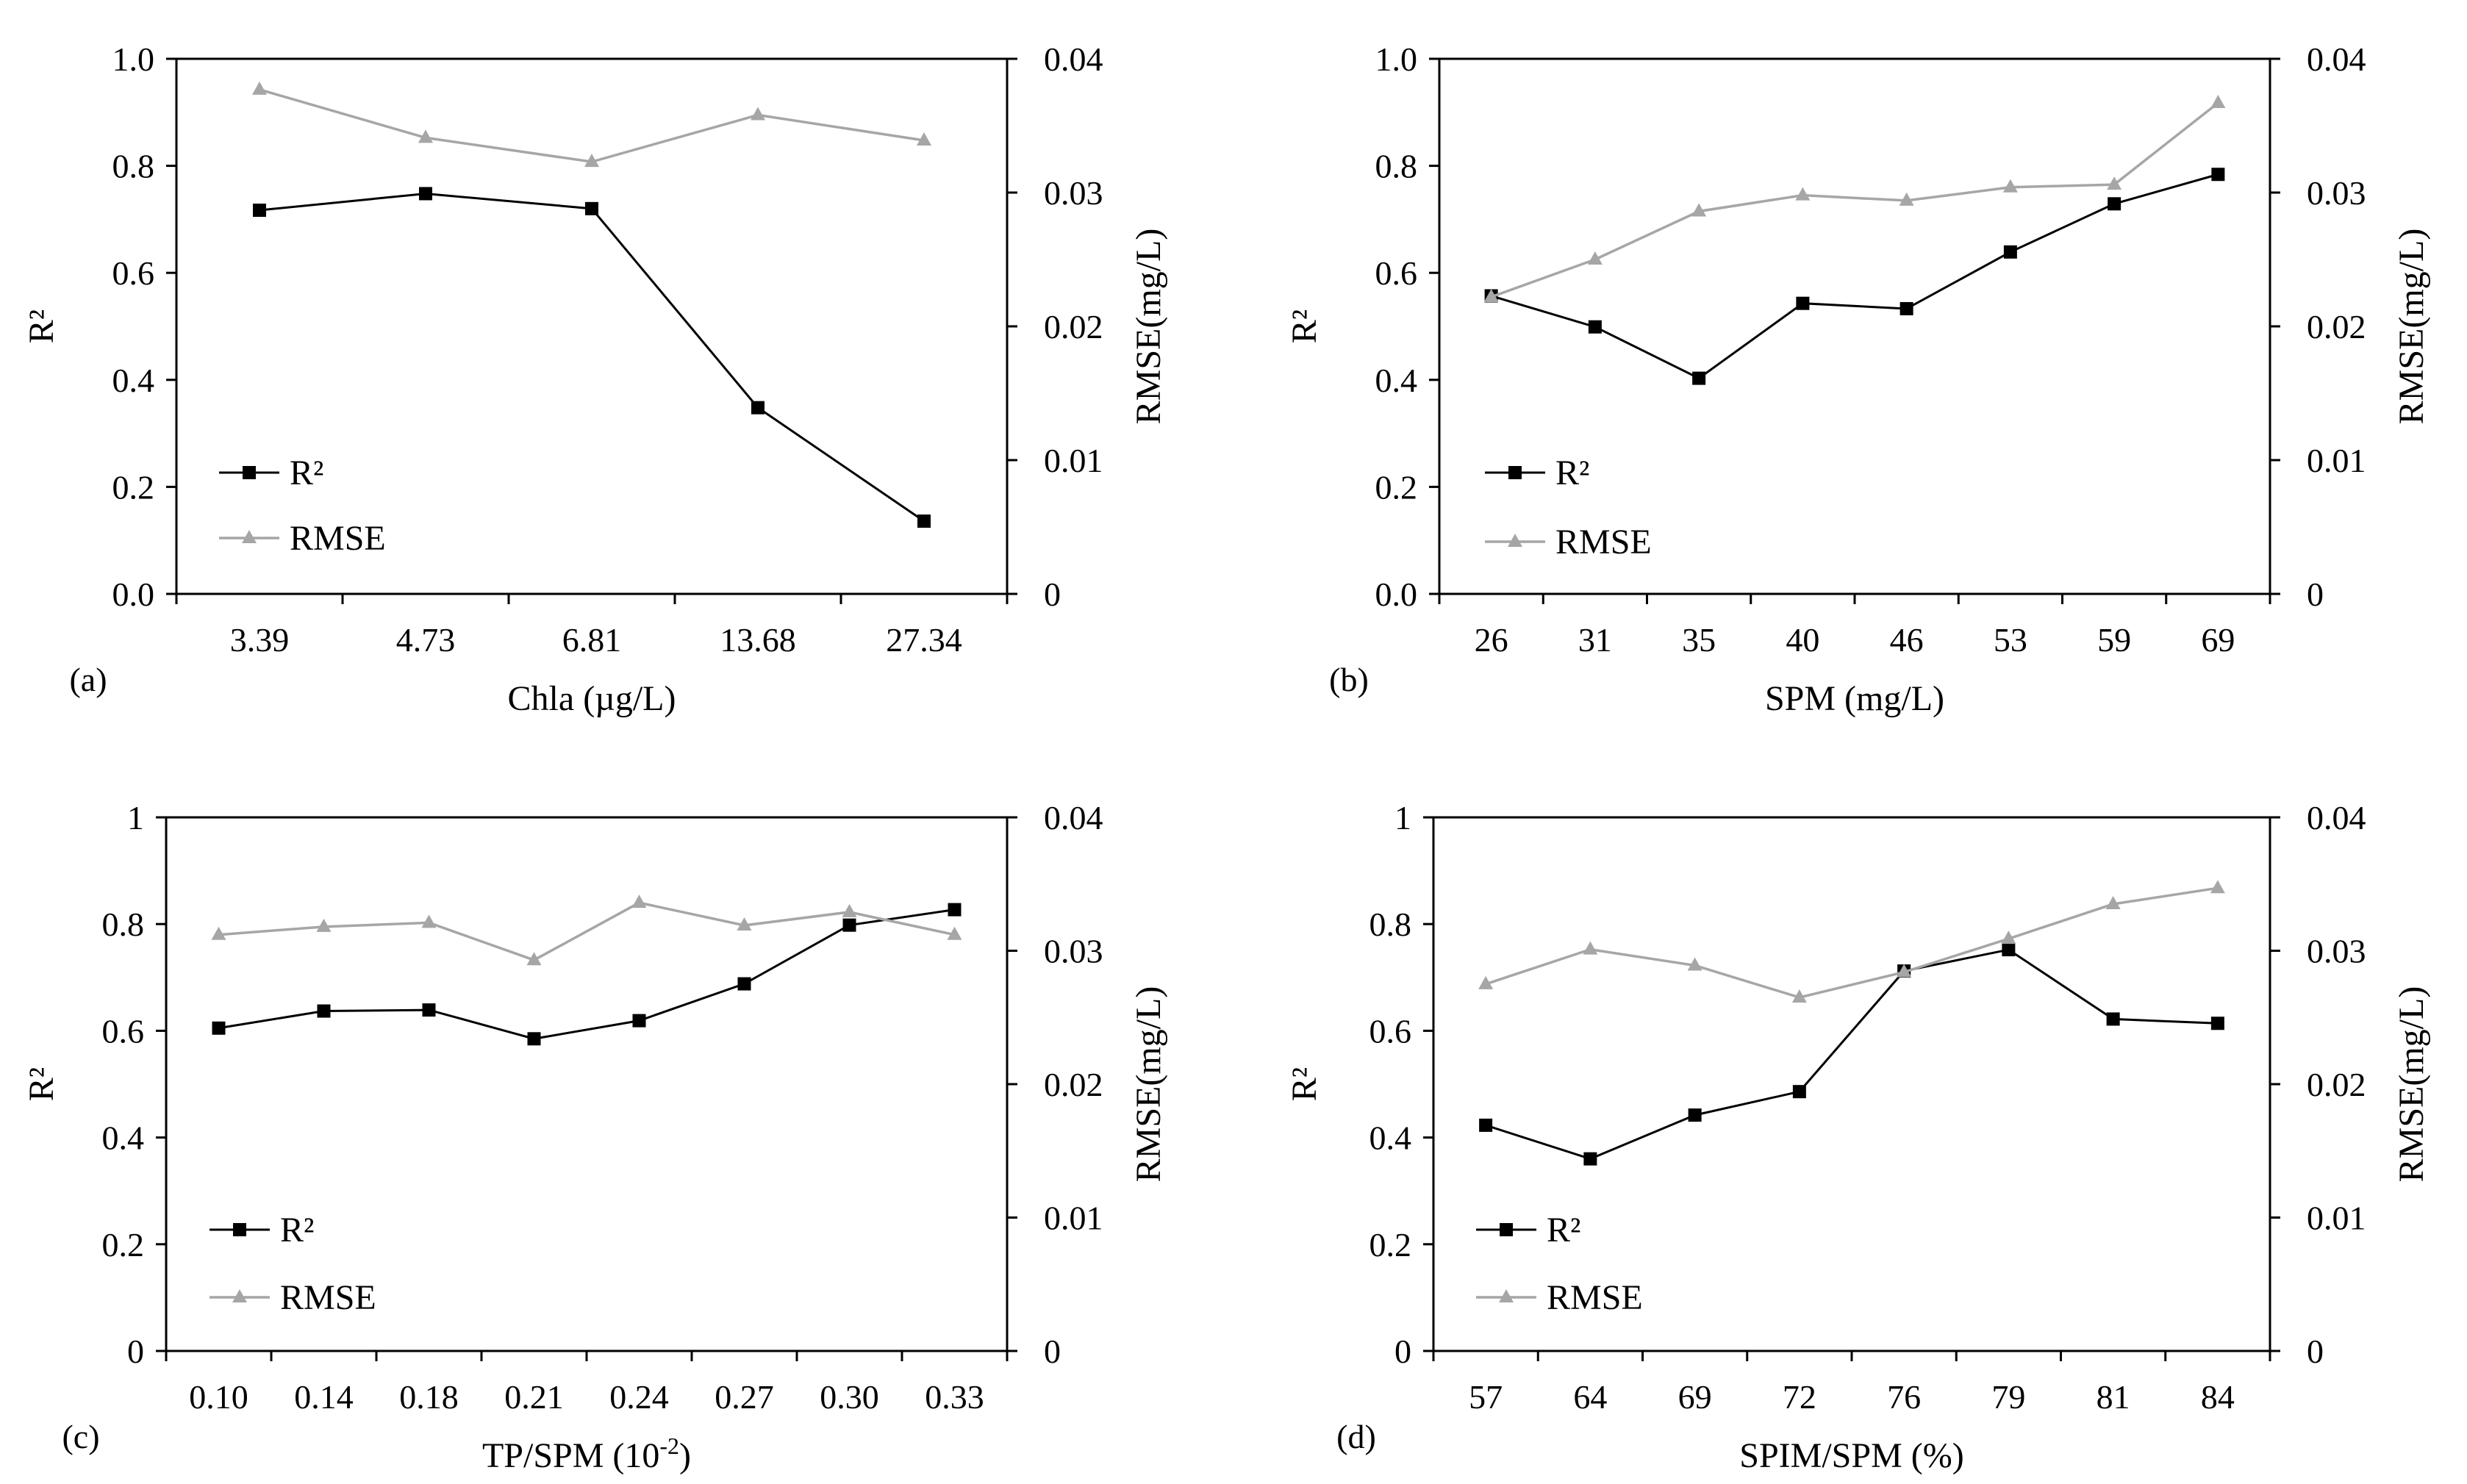 This screenshot has width=2467, height=1484. Describe the element at coordinates (324, 1397) in the screenshot. I see `x-tick-label: 0.14` at that location.